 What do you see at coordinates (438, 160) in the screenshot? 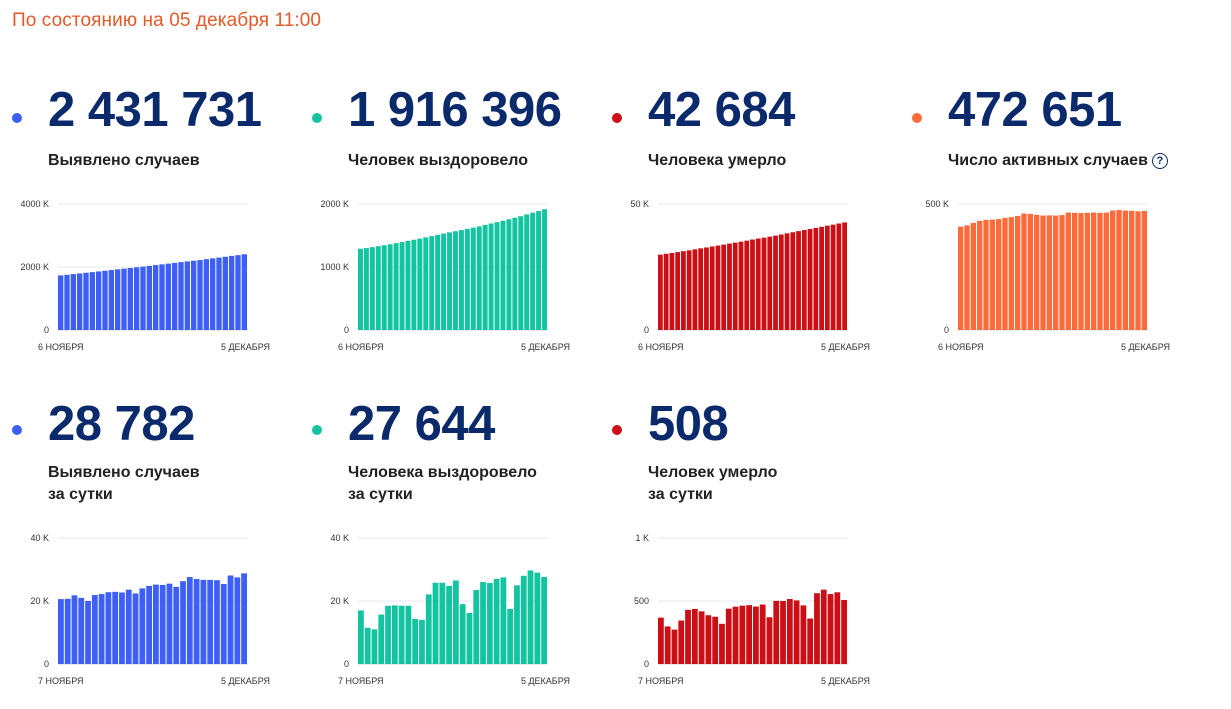
I see `stat-label-line1: Человек выздоровело` at bounding box center [438, 160].